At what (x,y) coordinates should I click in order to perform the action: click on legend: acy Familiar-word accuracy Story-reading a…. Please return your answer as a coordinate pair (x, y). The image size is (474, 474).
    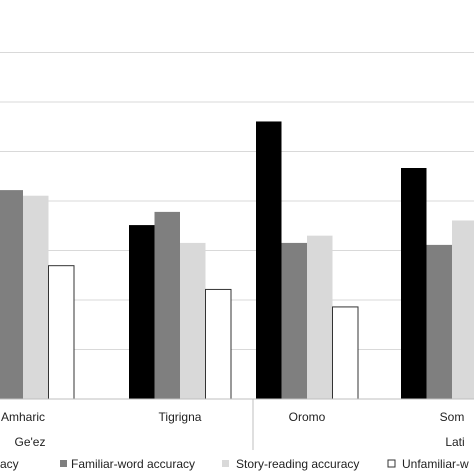
    Looking at the image, I should click on (234, 464).